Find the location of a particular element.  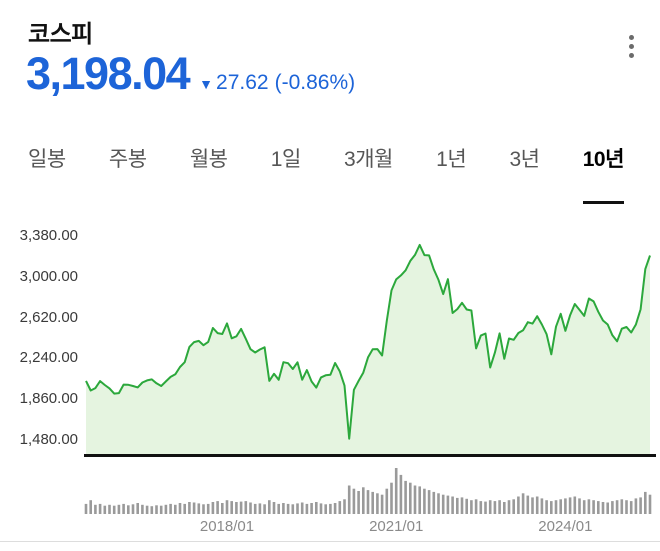

x-tick-label: 2021/01 is located at coordinates (396, 526).